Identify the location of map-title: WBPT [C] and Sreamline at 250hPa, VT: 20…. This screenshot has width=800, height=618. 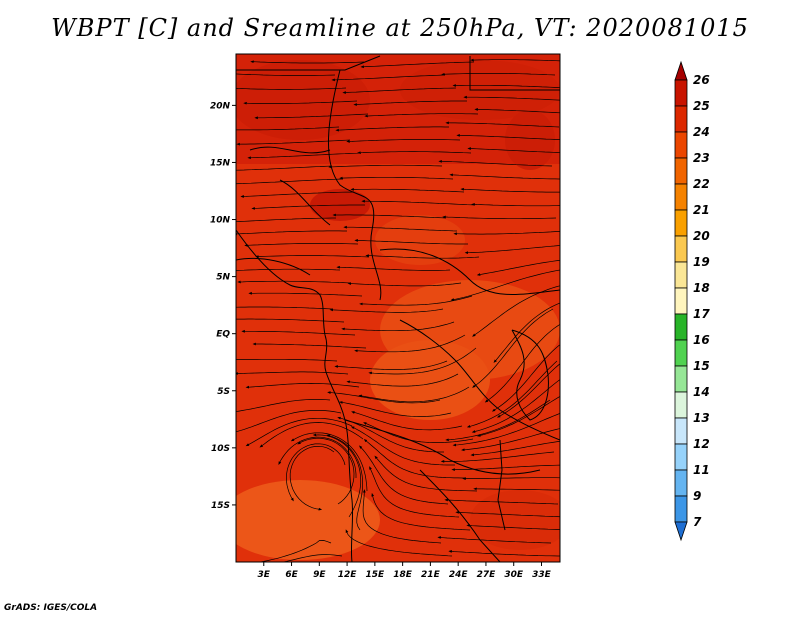
(400, 28).